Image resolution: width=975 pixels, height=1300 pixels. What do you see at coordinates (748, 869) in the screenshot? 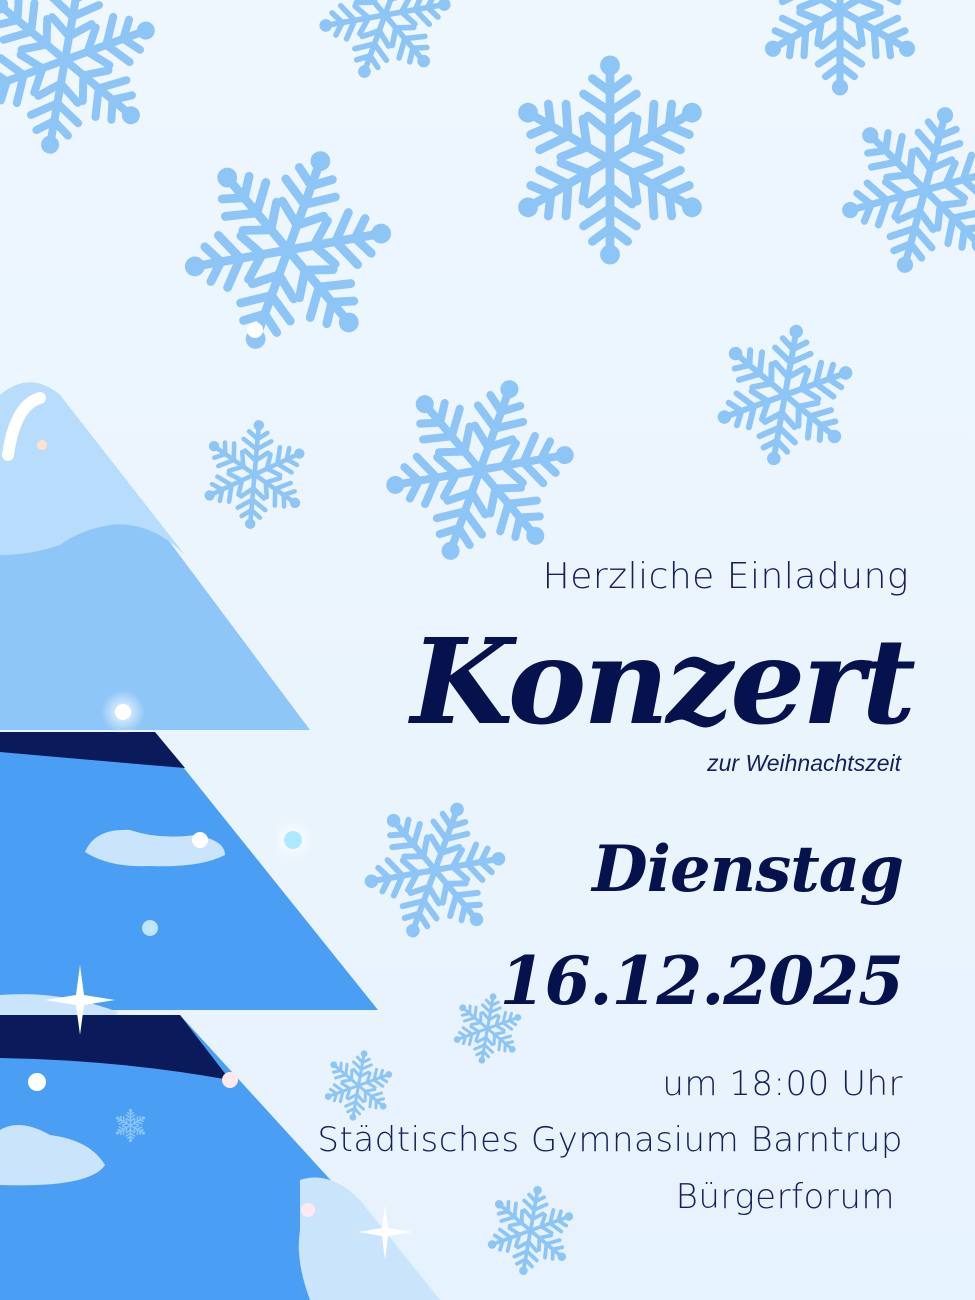
I see `event-weekday: Dienstag` at bounding box center [748, 869].